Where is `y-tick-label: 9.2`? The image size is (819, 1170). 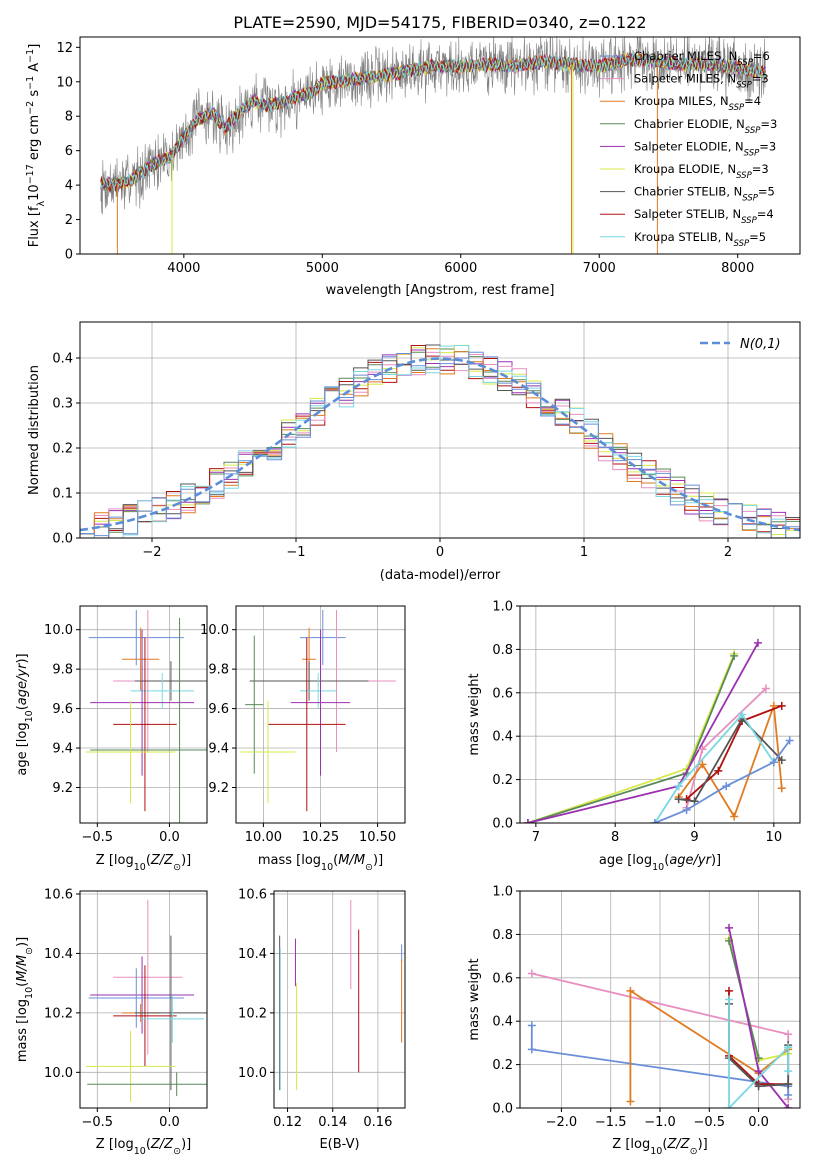
y-tick-label: 9.2 is located at coordinates (62, 788).